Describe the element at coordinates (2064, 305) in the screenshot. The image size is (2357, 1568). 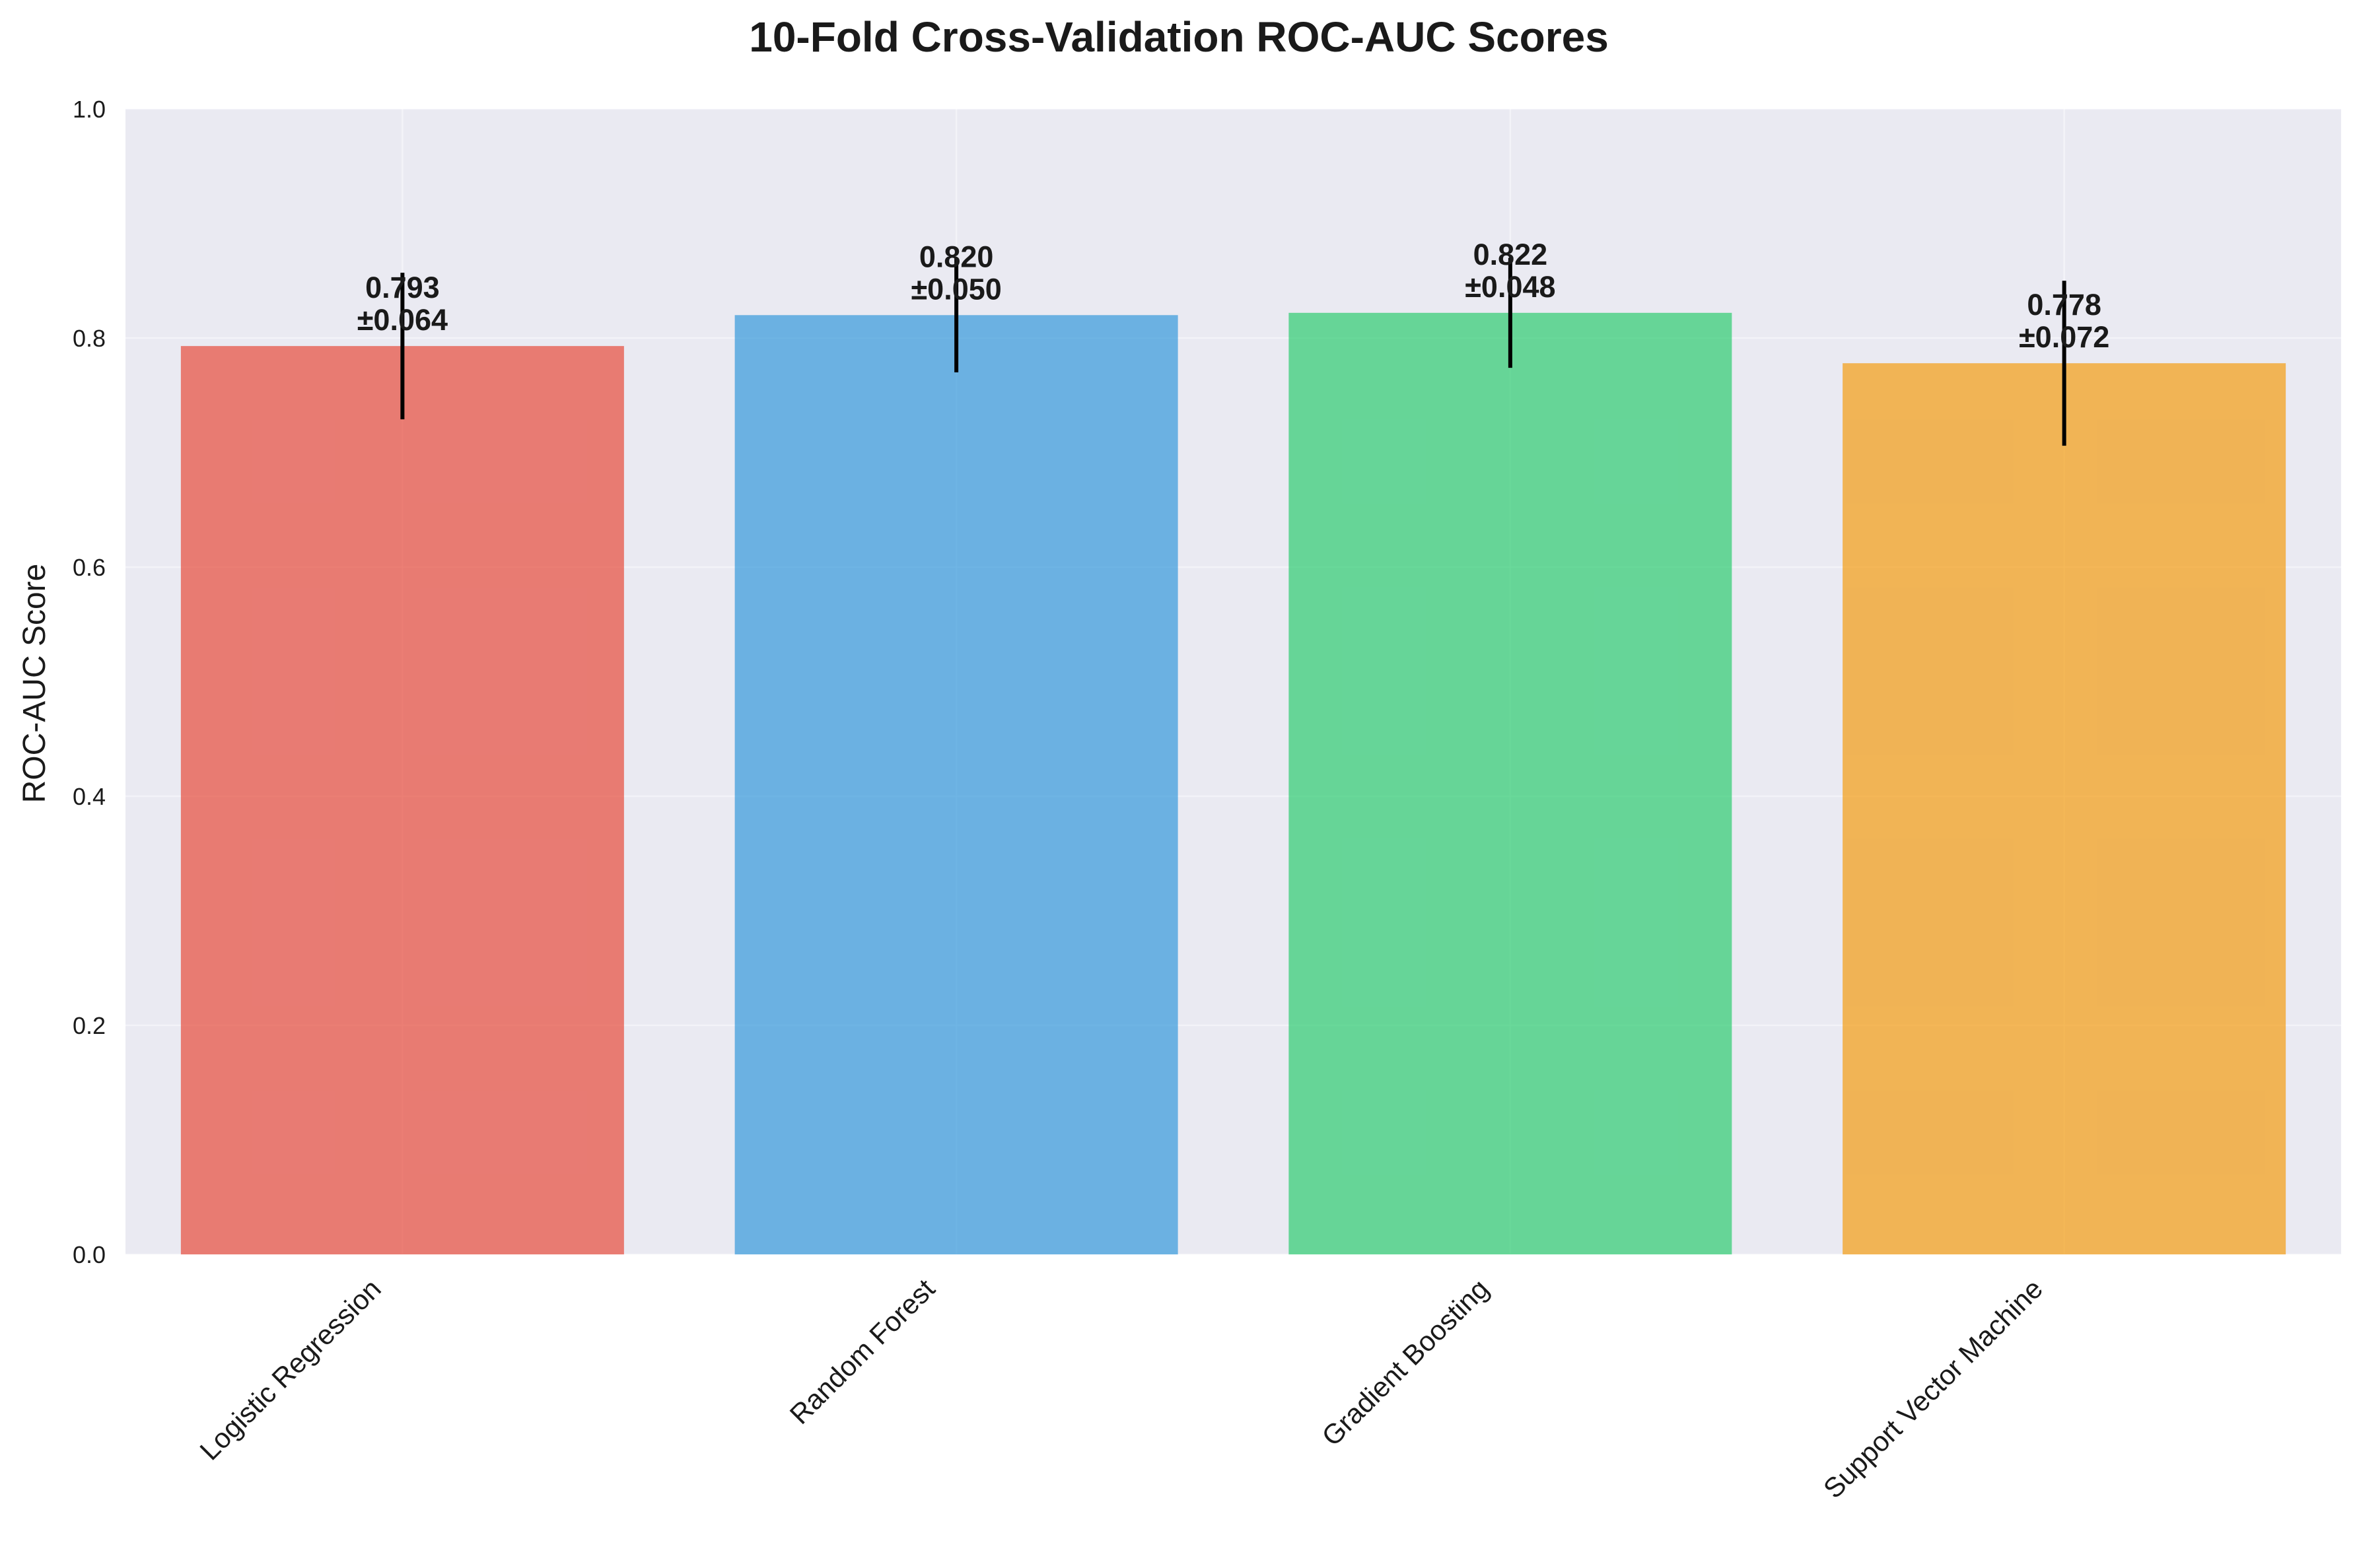
I see `value-label: 0.778` at that location.